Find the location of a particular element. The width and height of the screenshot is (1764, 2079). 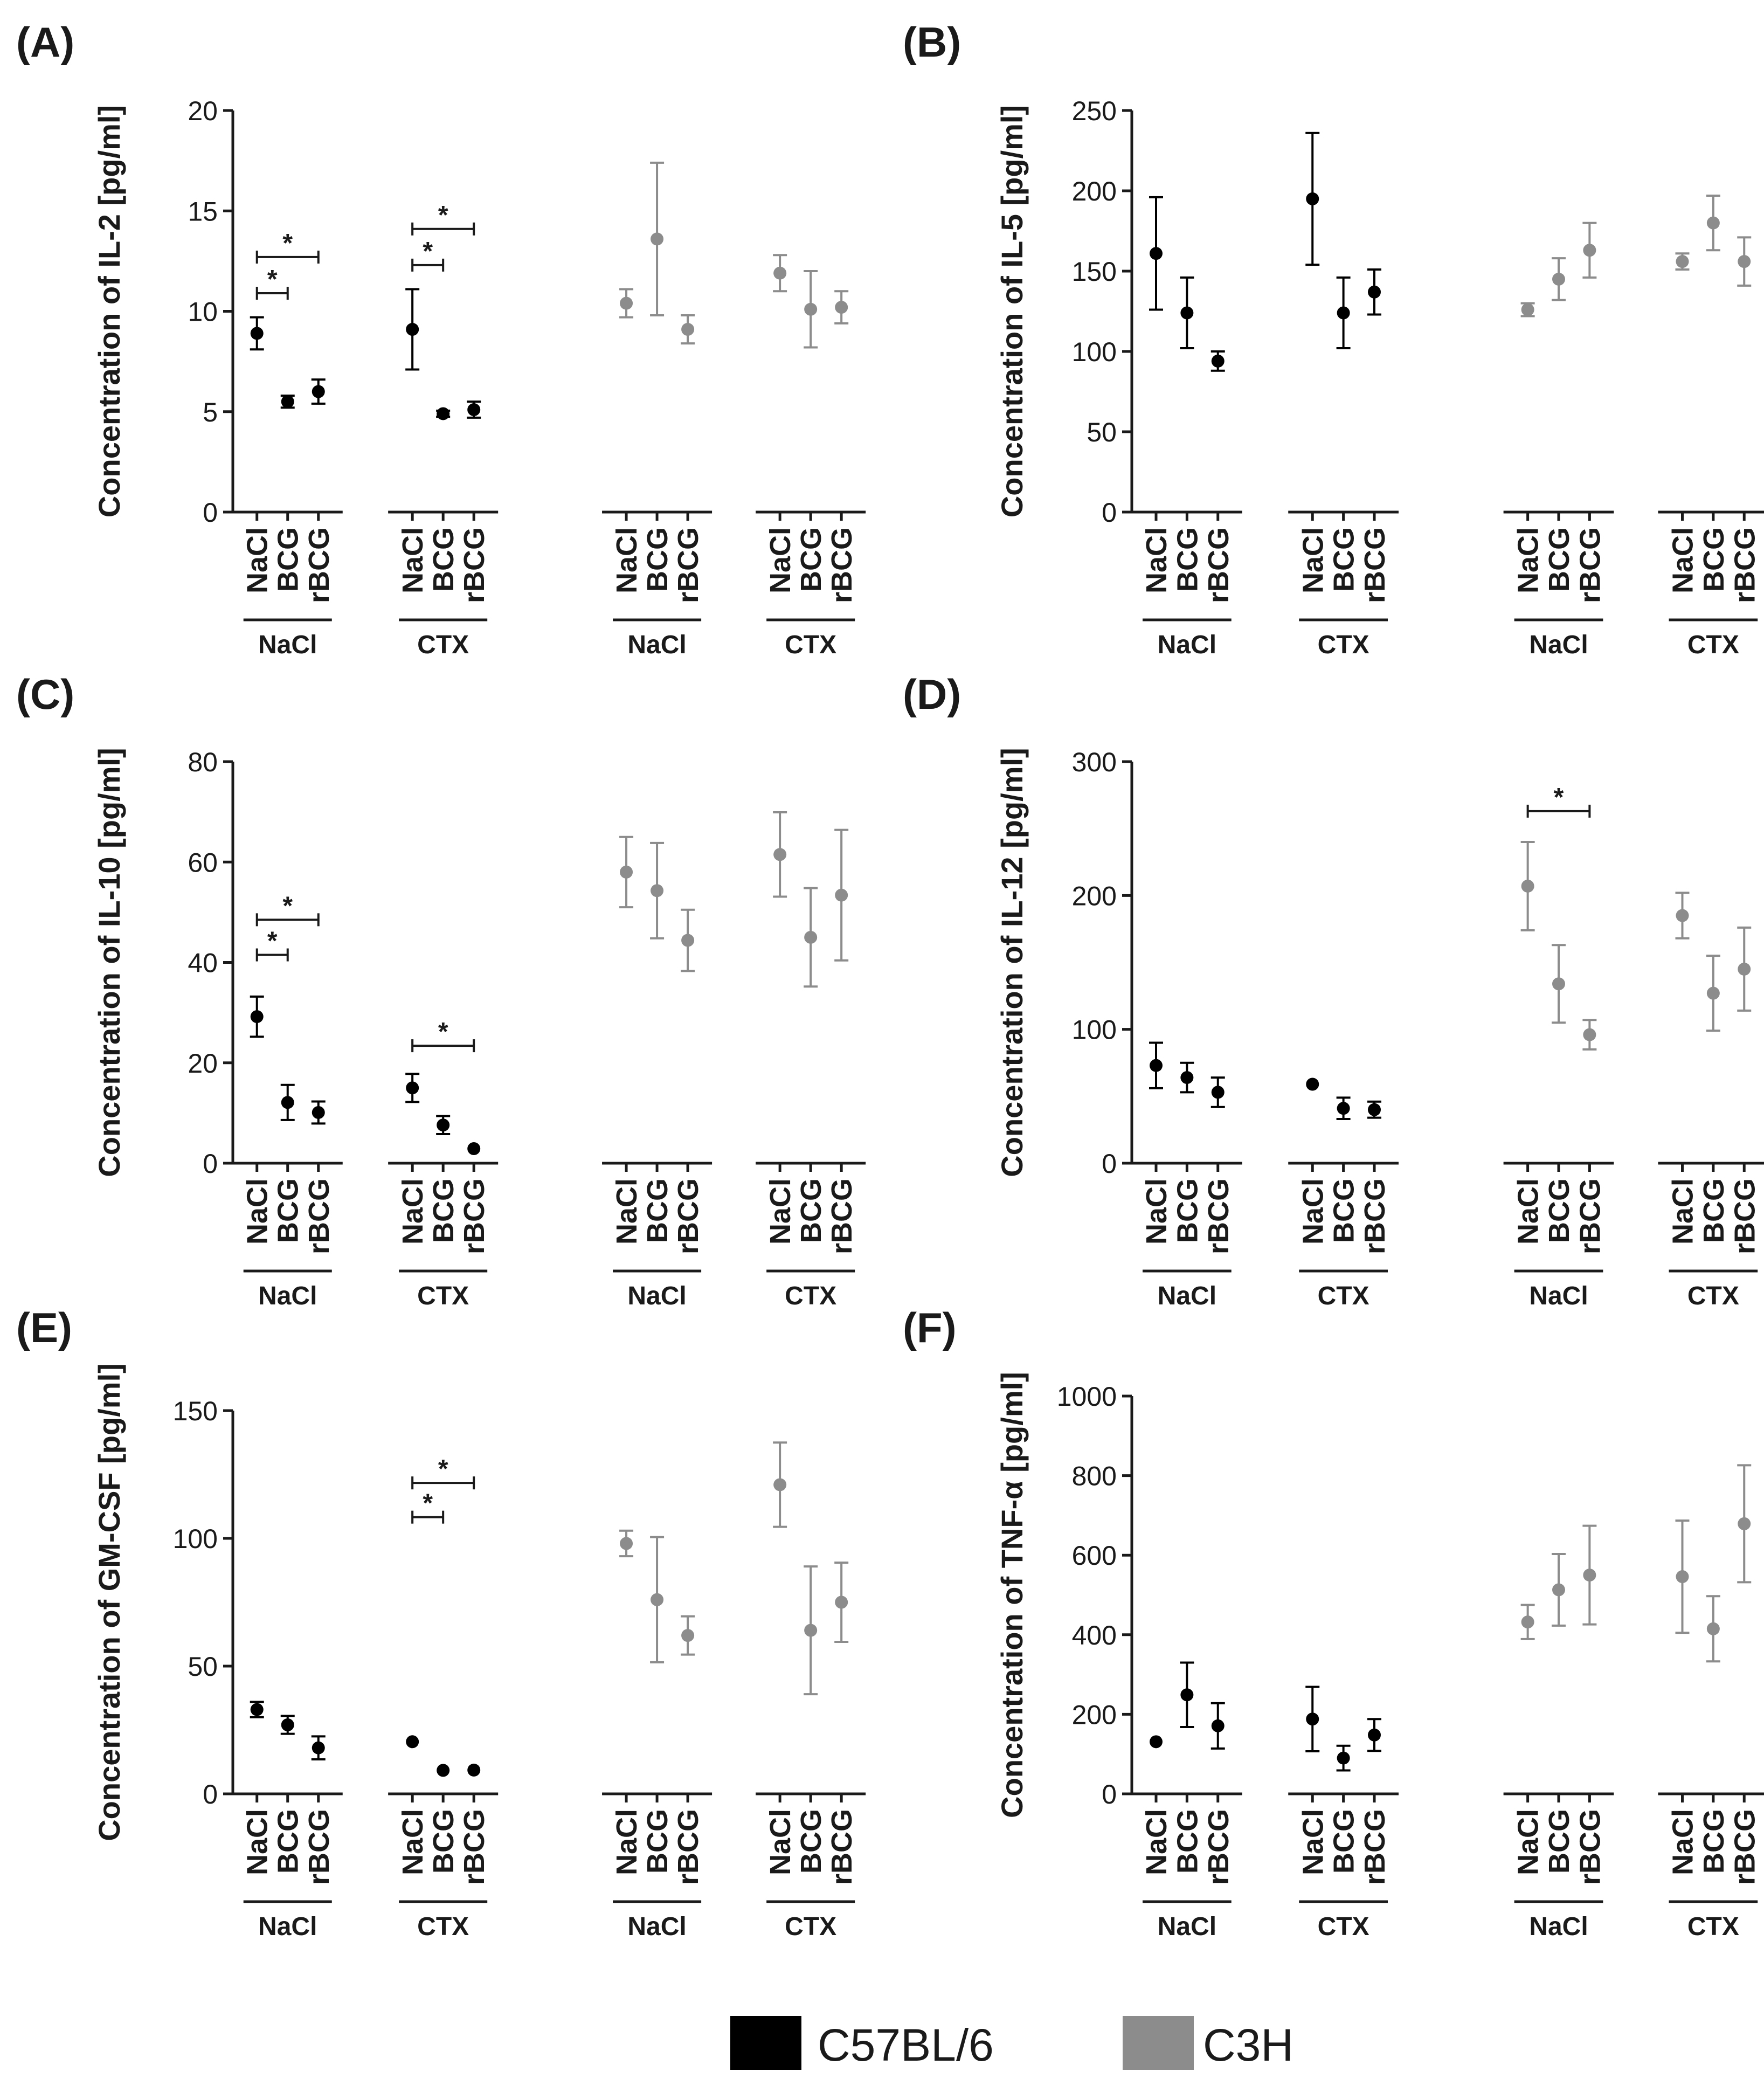

y-tick-label: 200 is located at coordinates (1094, 896).